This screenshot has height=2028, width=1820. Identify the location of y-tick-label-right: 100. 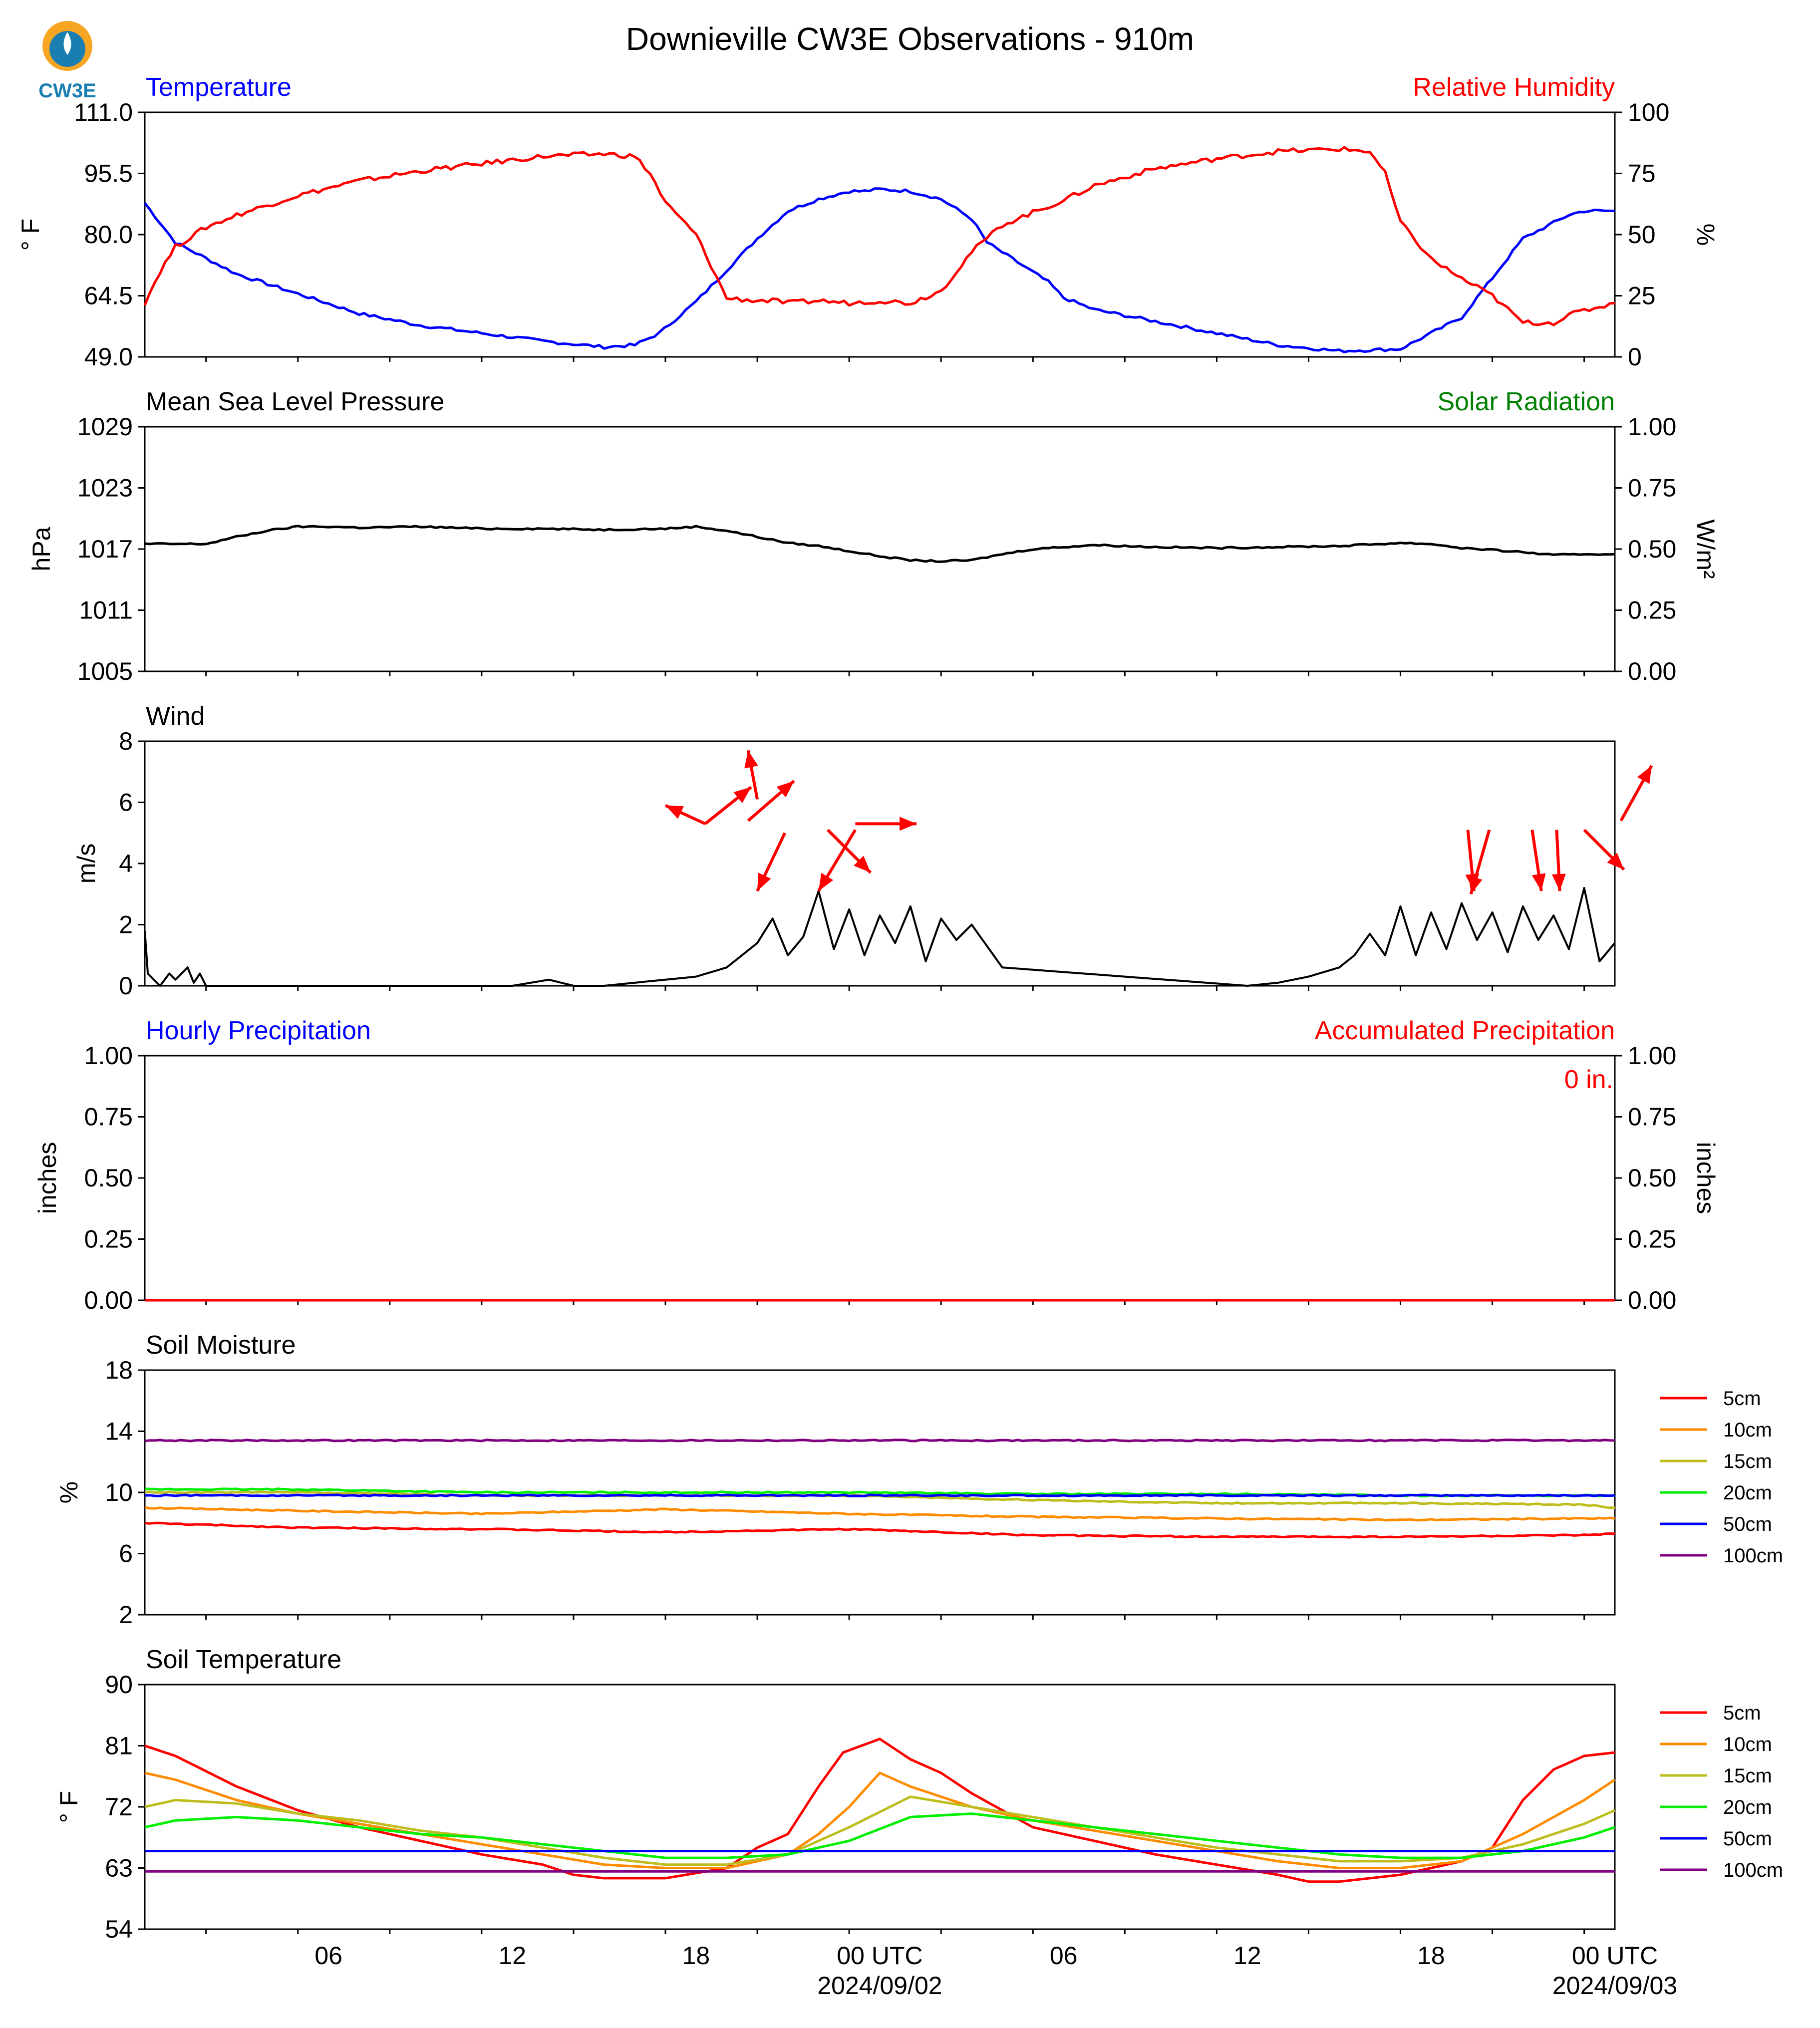
(1648, 112).